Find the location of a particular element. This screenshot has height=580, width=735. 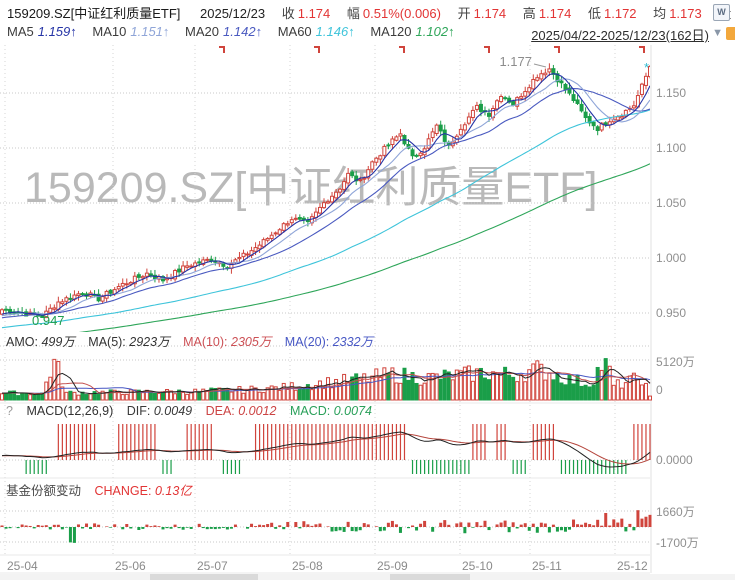

price-tick-1150: 1.150 is located at coordinates (671, 93).